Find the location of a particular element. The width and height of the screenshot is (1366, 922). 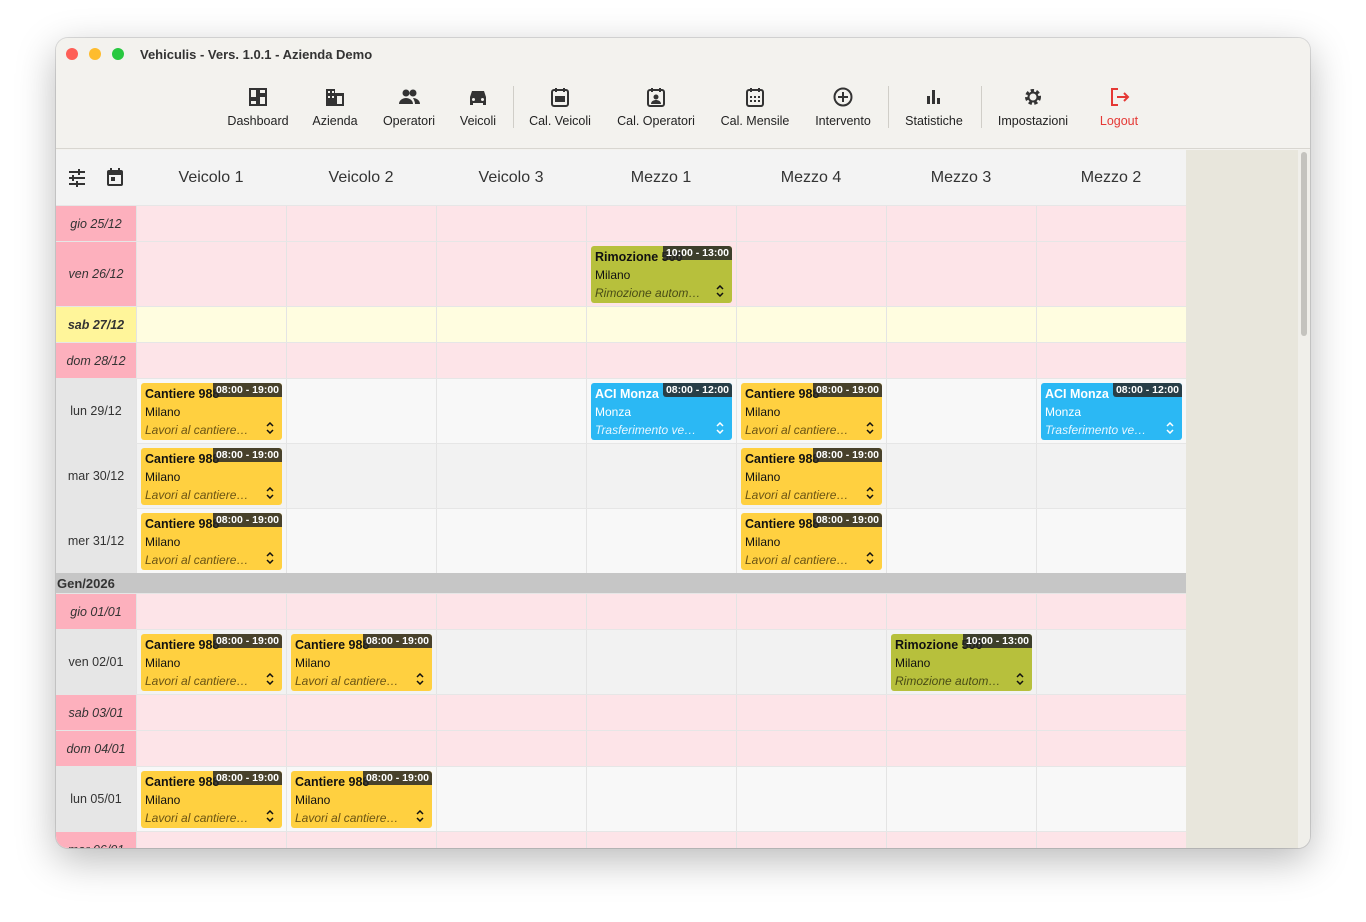

toolbar-button: Cal. Operatori is located at coordinates (656, 107).